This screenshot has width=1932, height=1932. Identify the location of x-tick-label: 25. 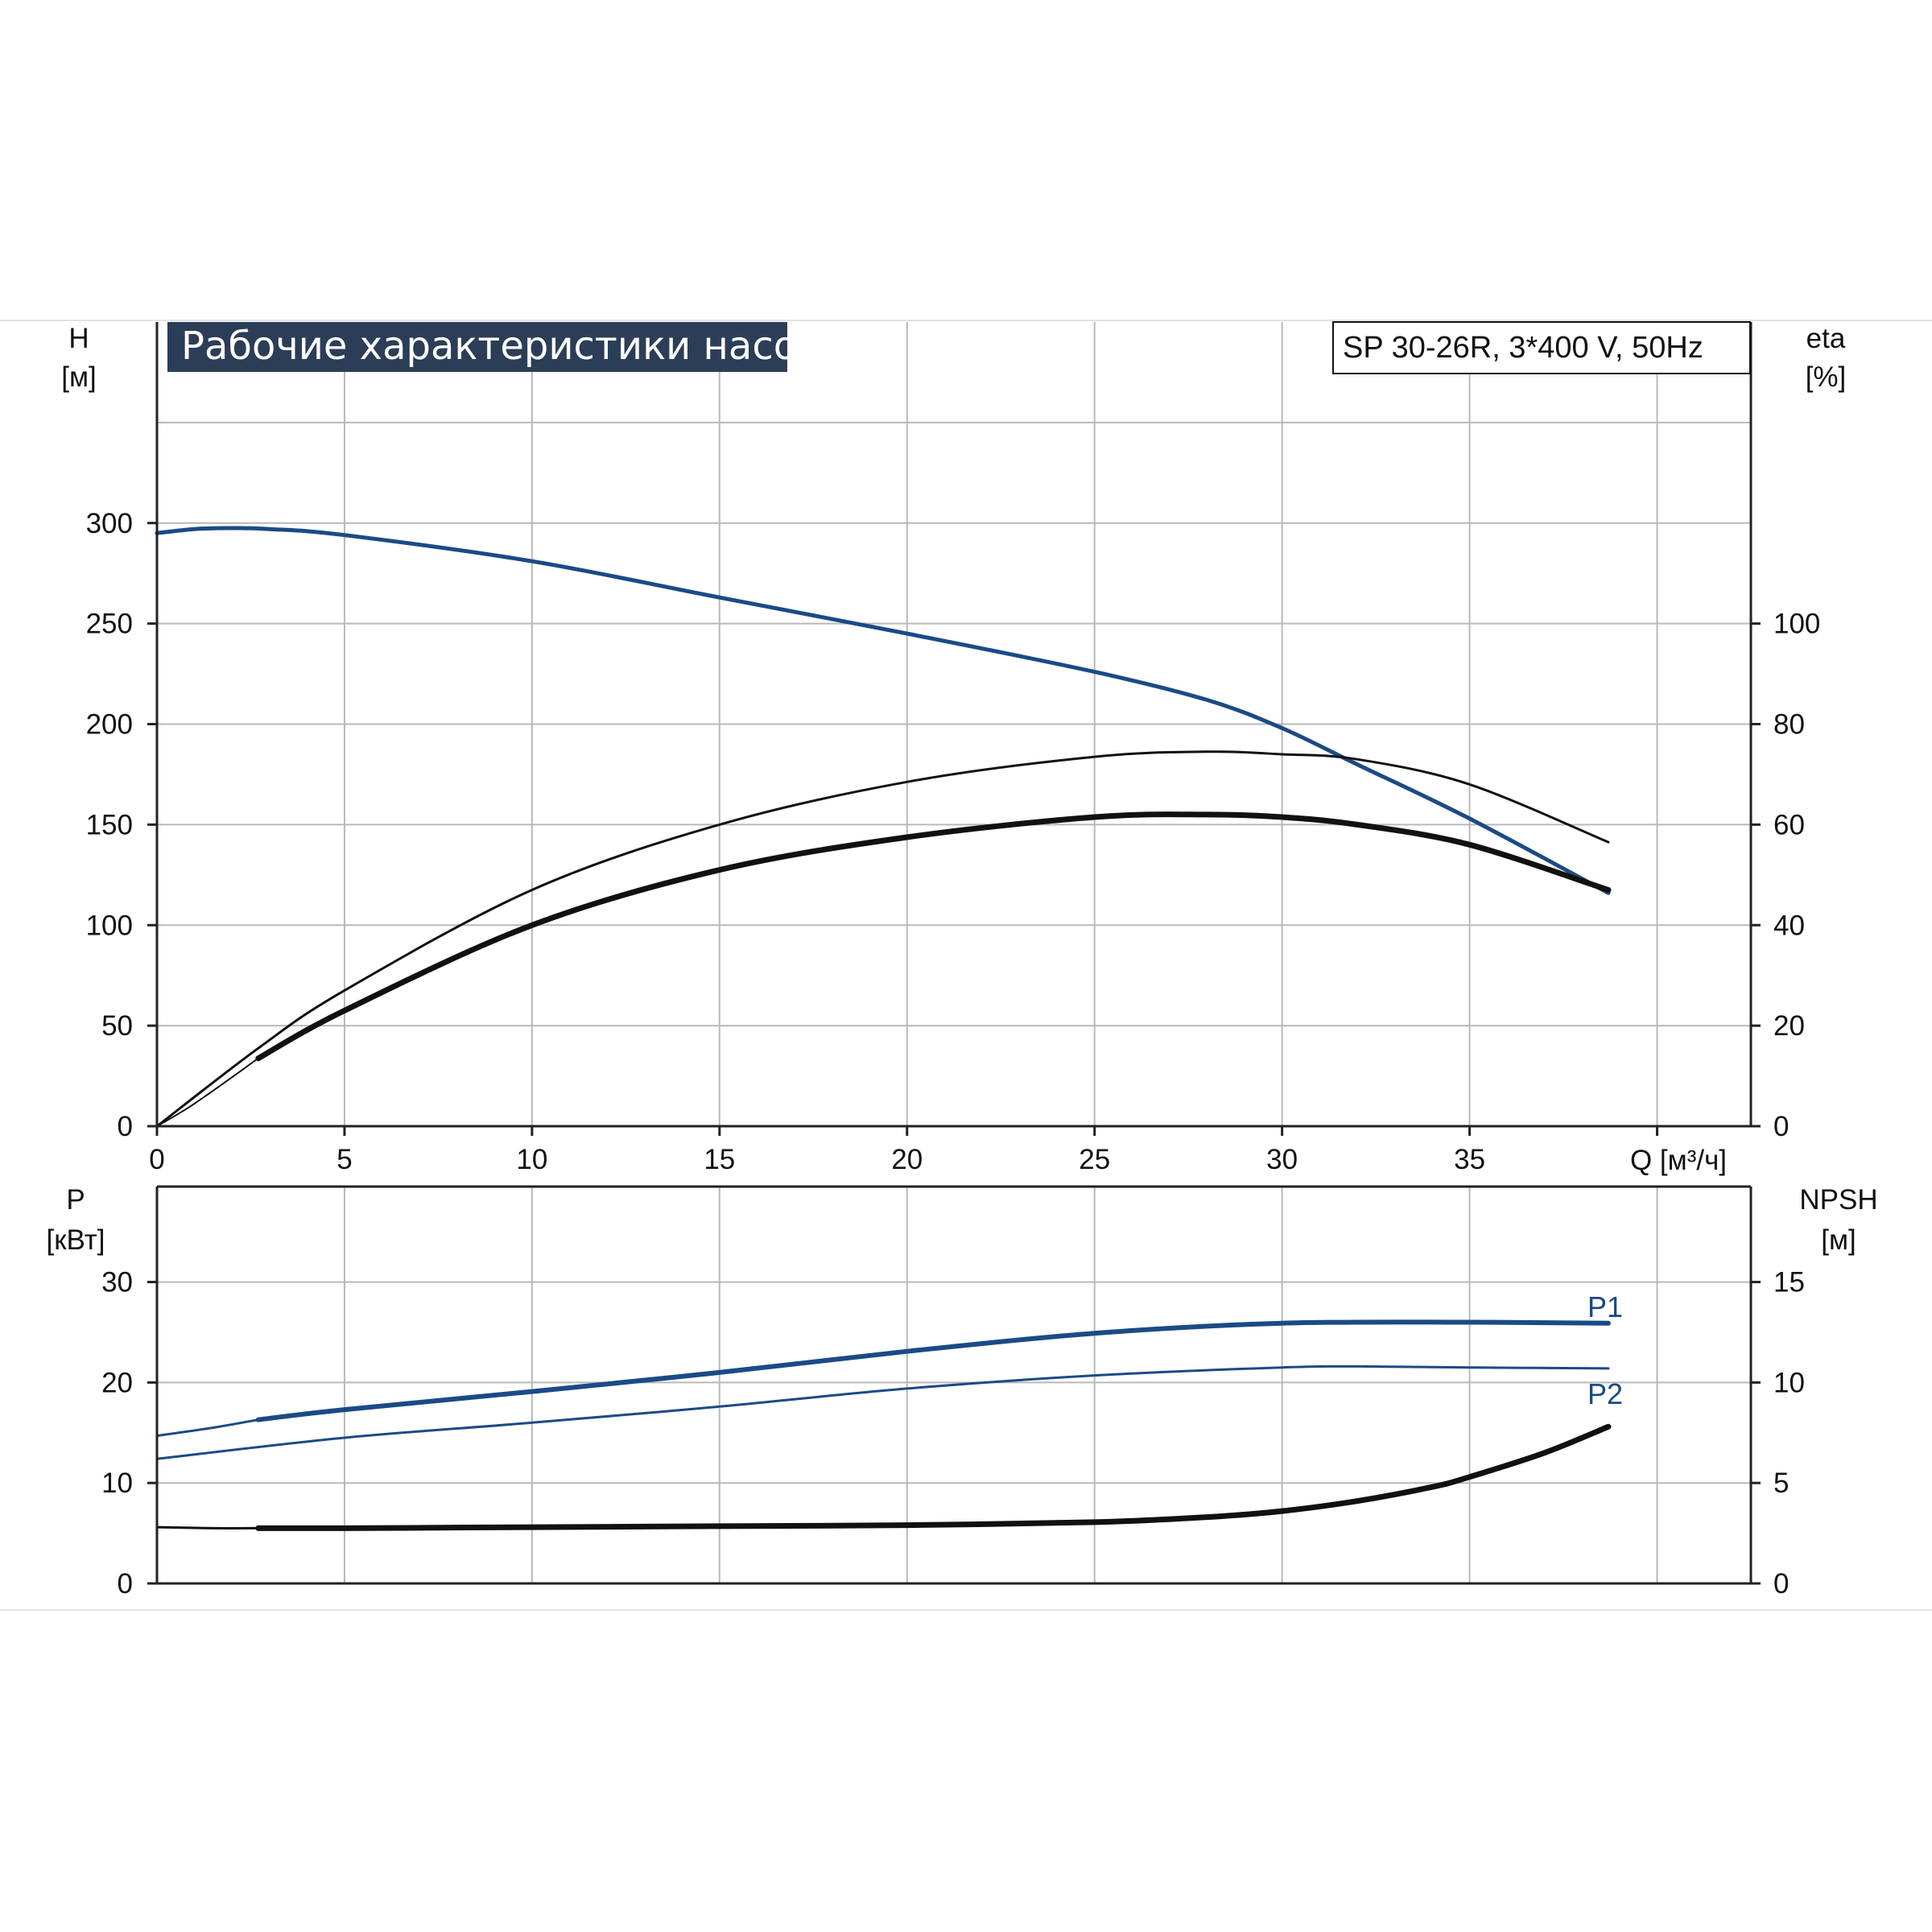
(1094, 1159).